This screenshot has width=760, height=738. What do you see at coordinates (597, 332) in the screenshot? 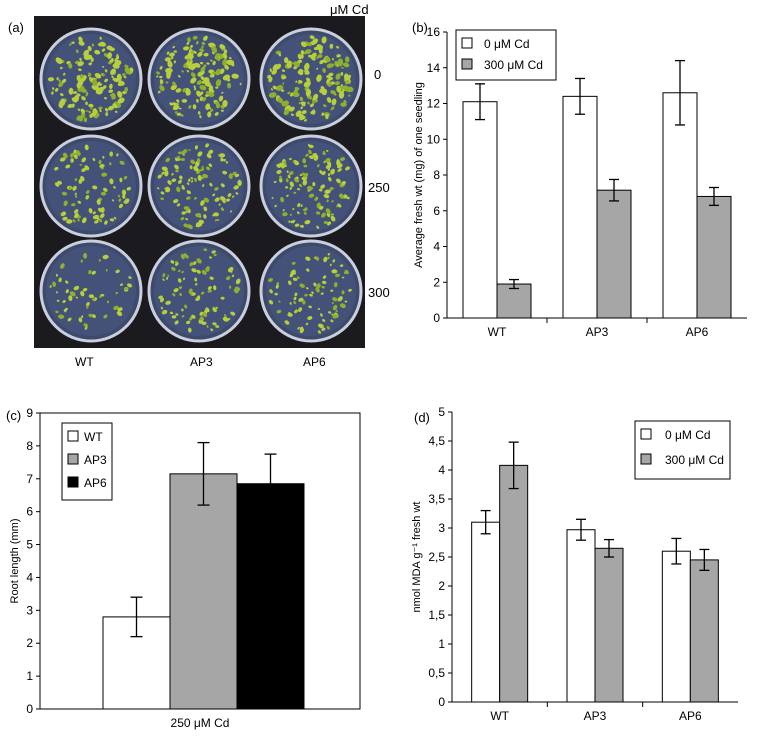
I see `x-tick-label: AP3` at bounding box center [597, 332].